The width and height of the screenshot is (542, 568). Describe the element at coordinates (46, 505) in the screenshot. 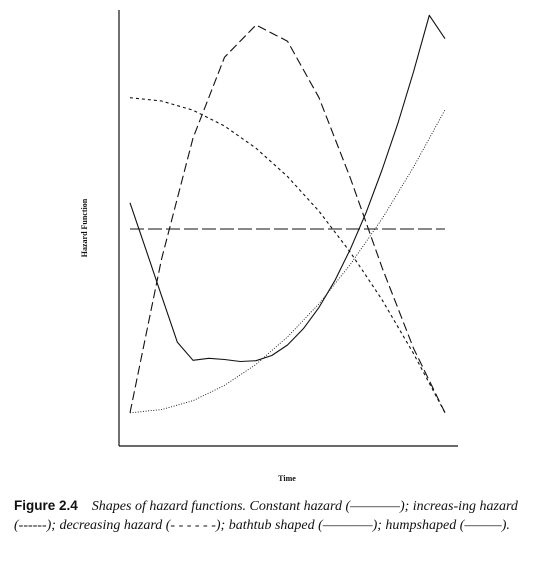

I see `figure-number: Figure 2.4` at that location.